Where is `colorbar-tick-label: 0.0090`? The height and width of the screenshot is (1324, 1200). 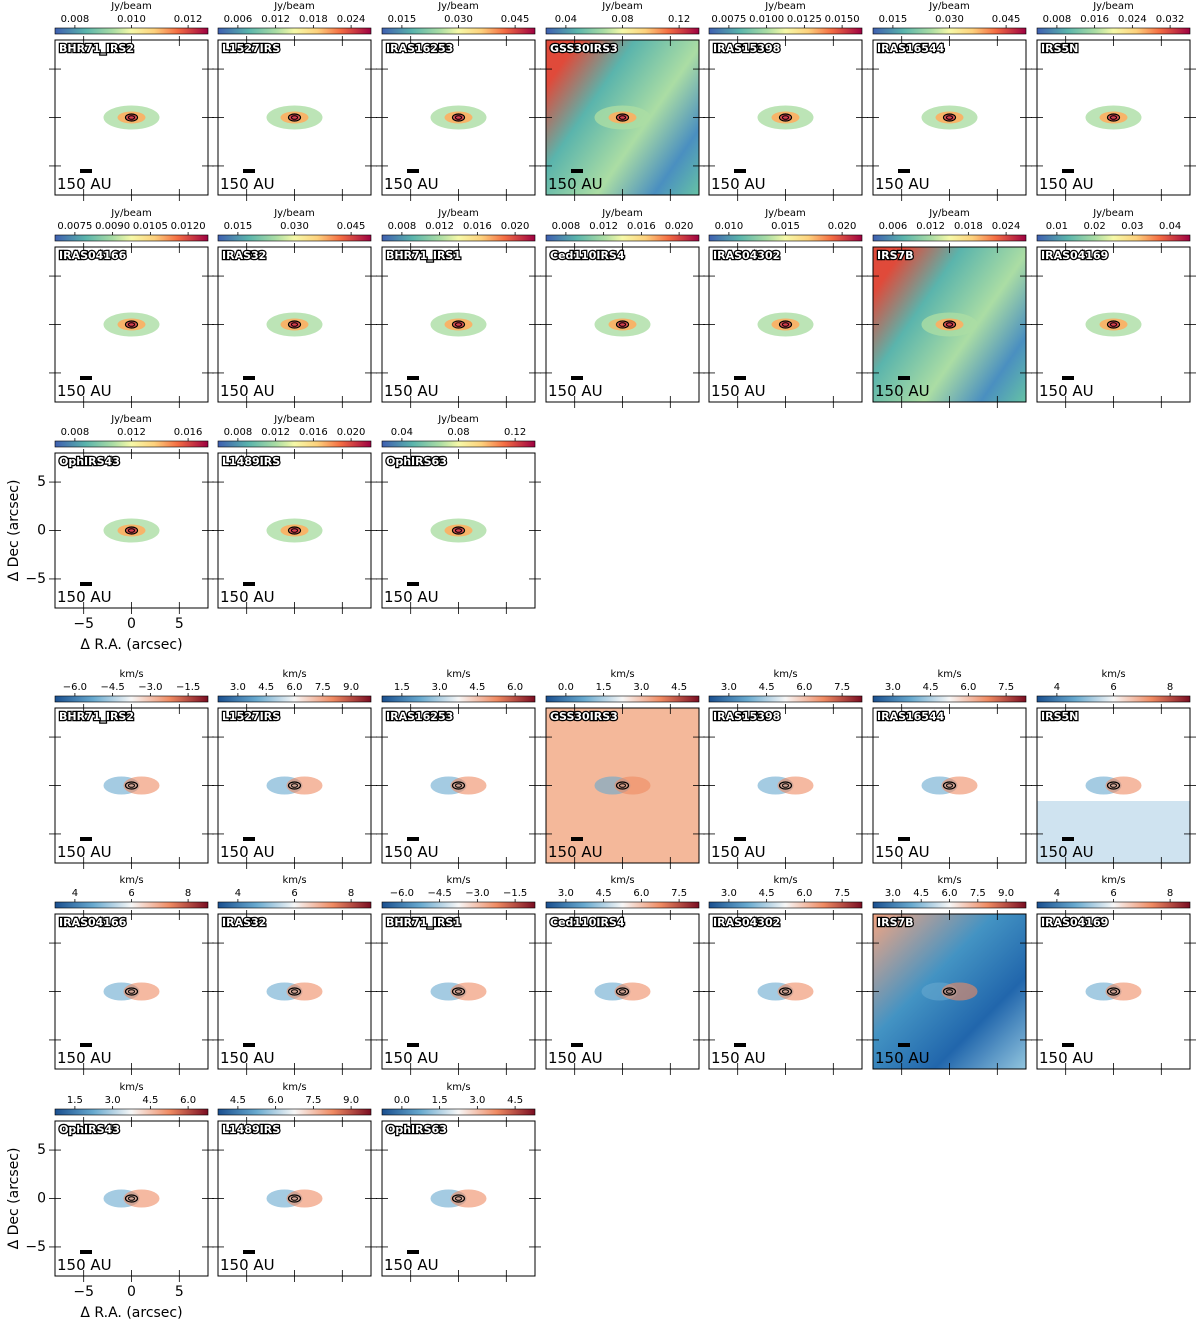 colorbar-tick-label: 0.0090 is located at coordinates (112, 226).